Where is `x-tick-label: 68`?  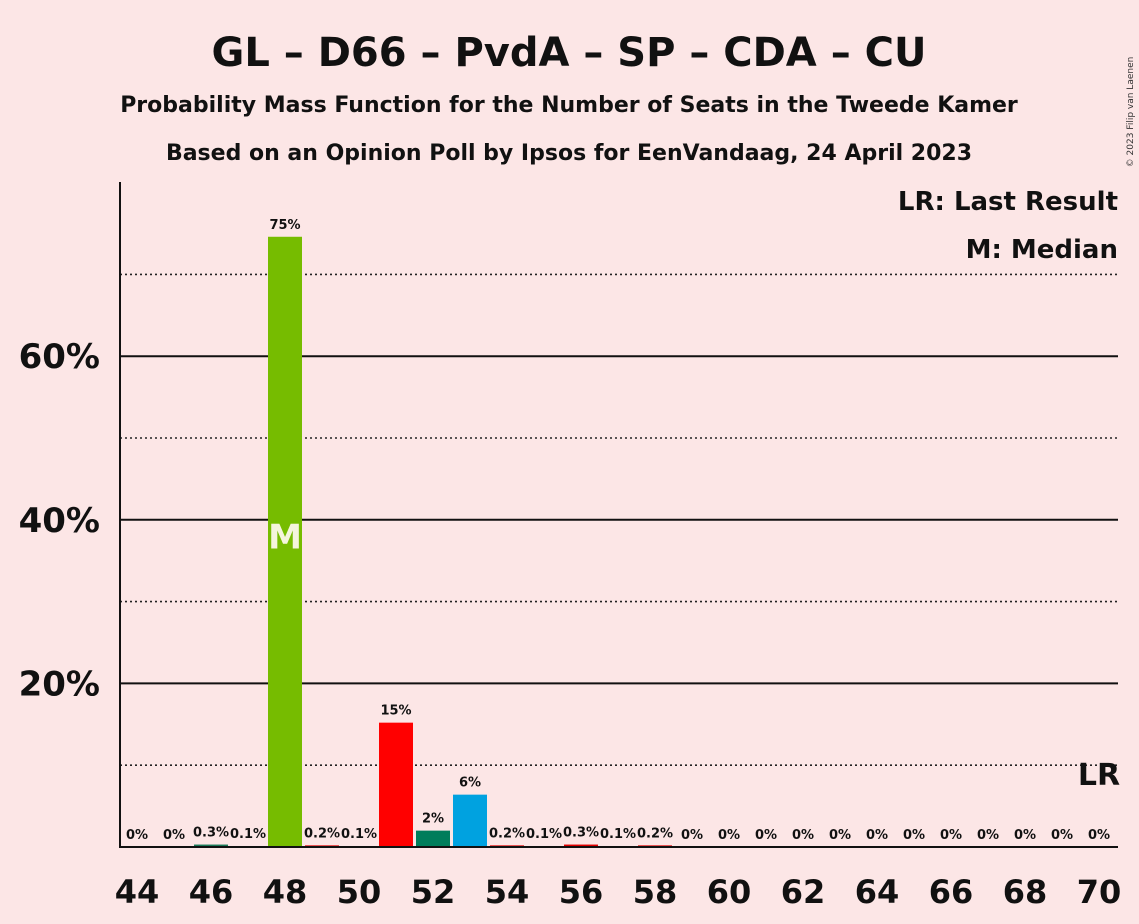 x-tick-label: 68 is located at coordinates (1025, 892).